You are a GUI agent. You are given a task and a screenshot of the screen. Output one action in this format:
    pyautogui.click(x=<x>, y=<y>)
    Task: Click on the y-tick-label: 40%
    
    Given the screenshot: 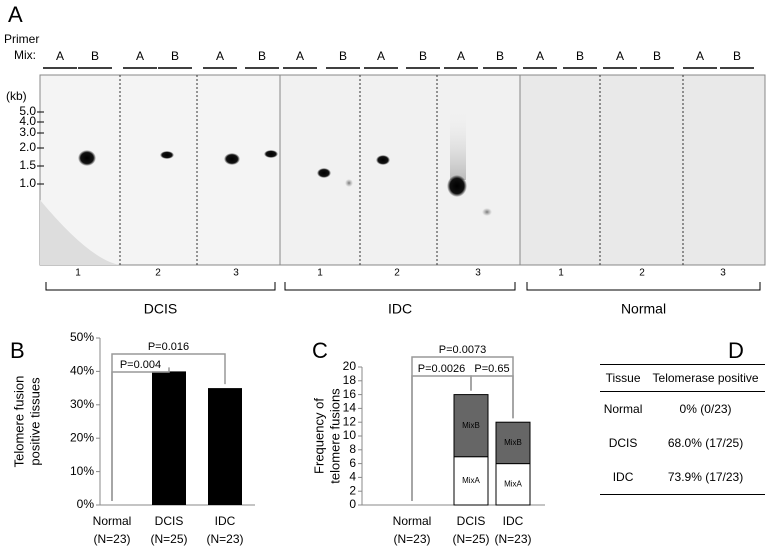 What is the action you would take?
    pyautogui.click(x=82, y=371)
    